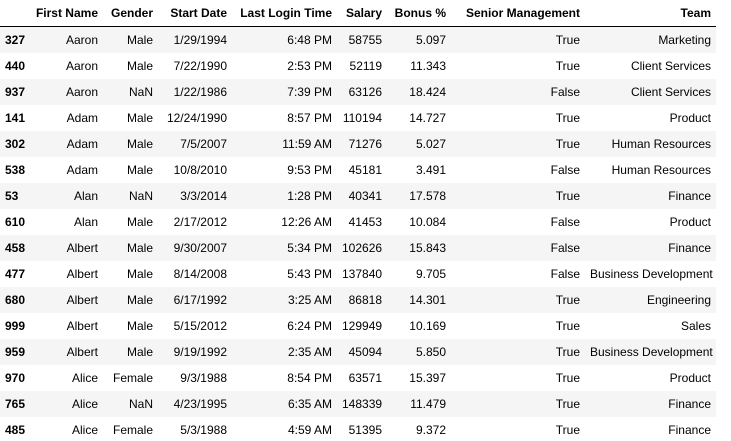  I want to click on salary-column-header: Salary, so click(362, 13).